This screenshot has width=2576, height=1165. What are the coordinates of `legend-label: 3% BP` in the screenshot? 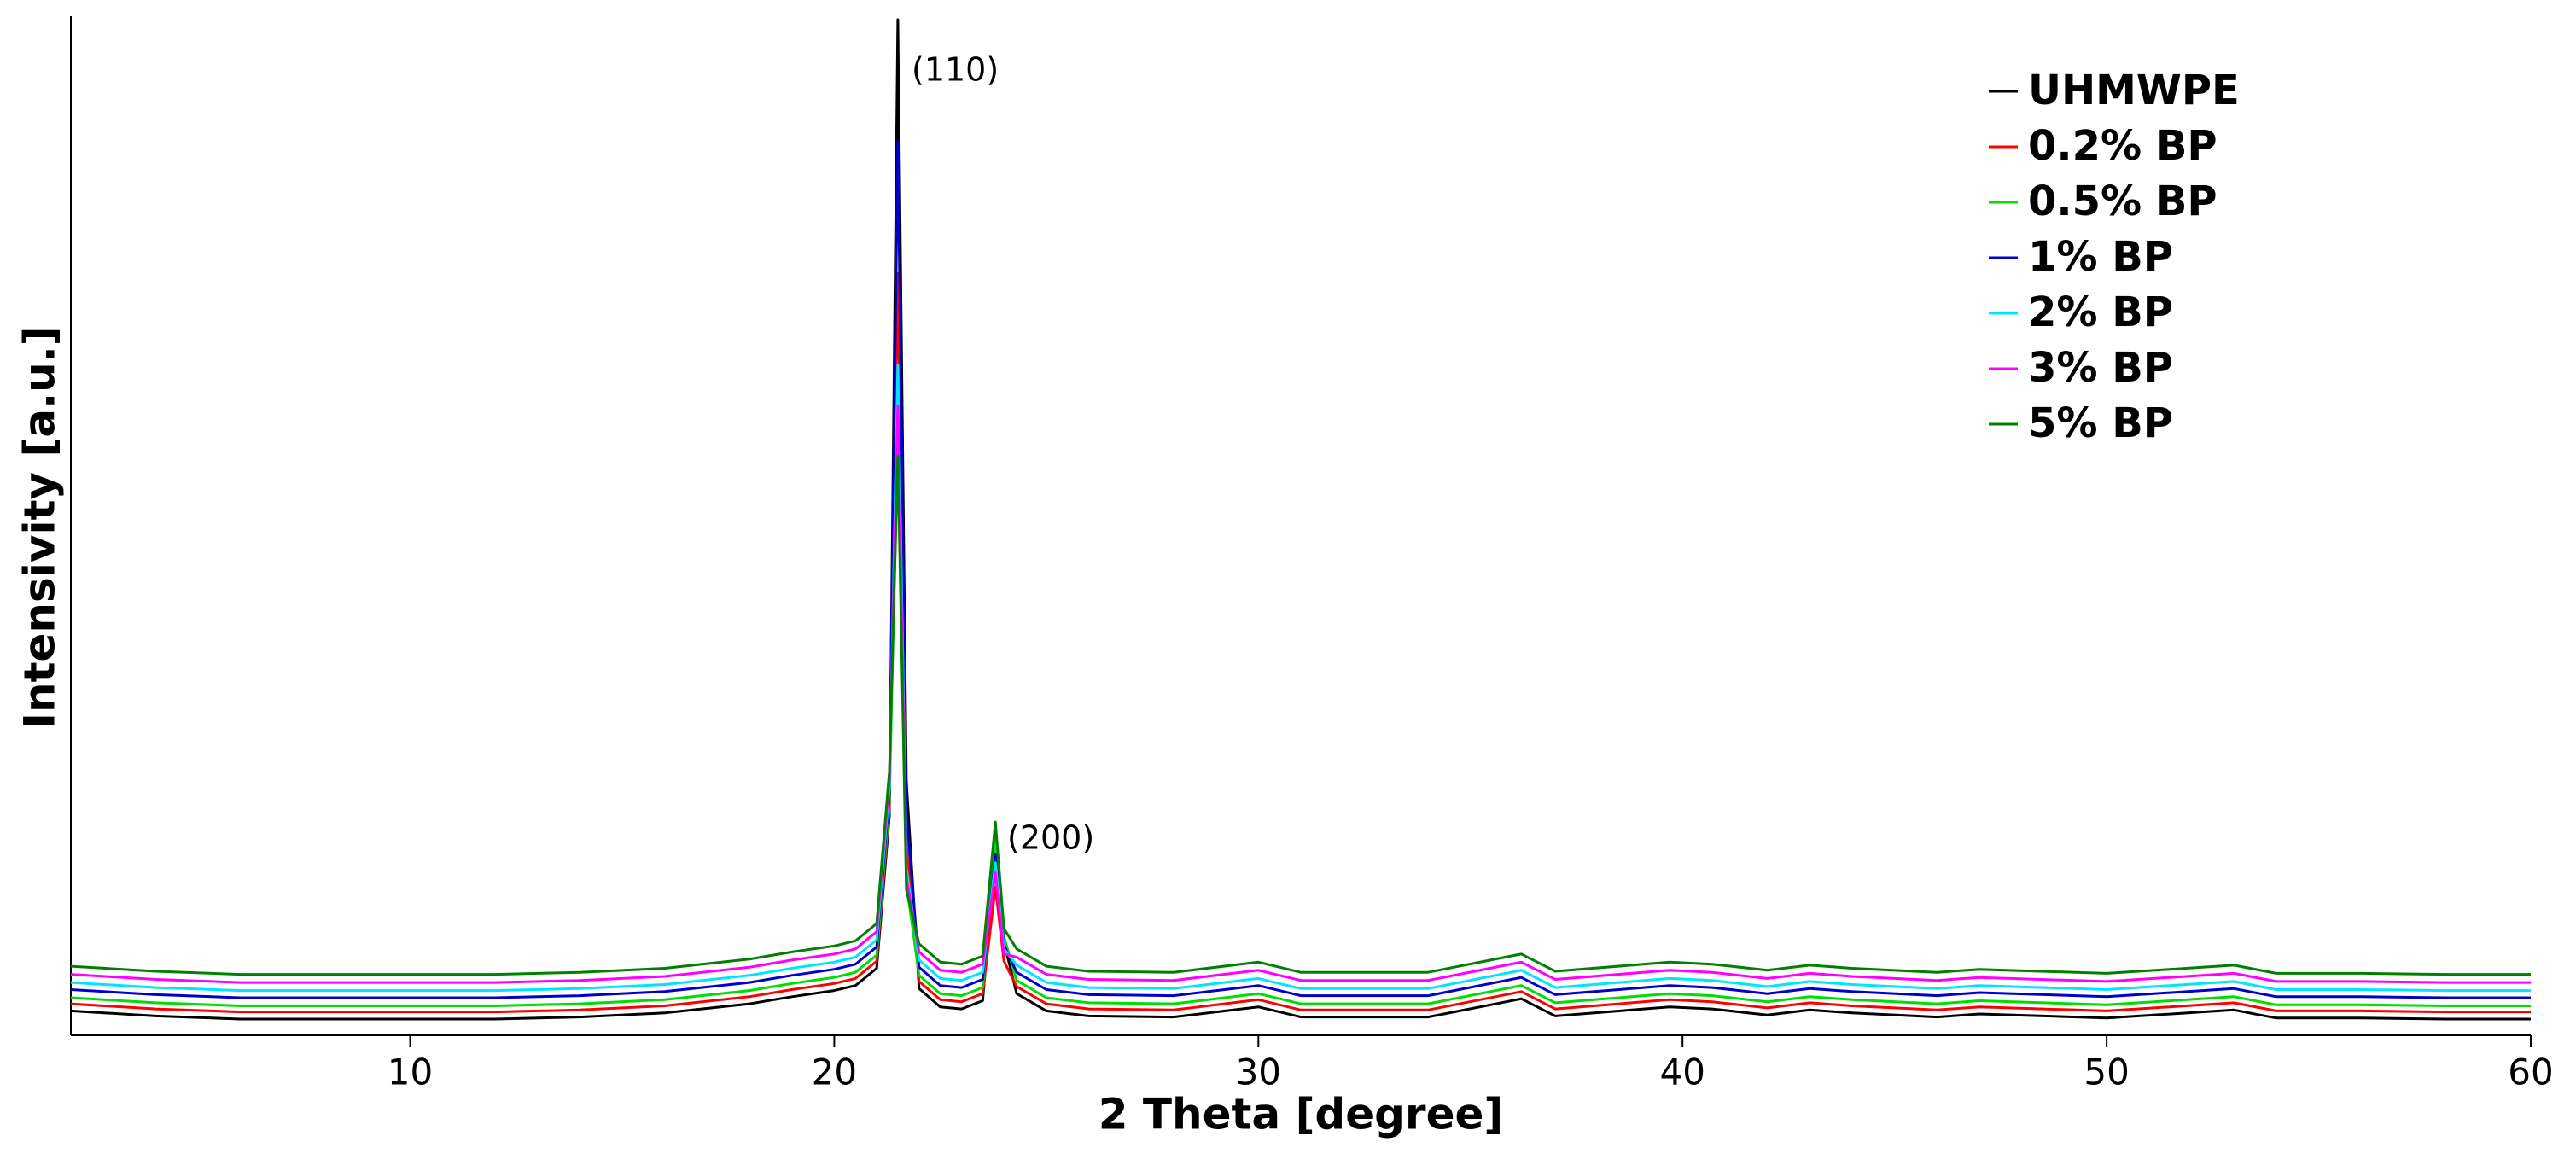 It's located at (2100, 368).